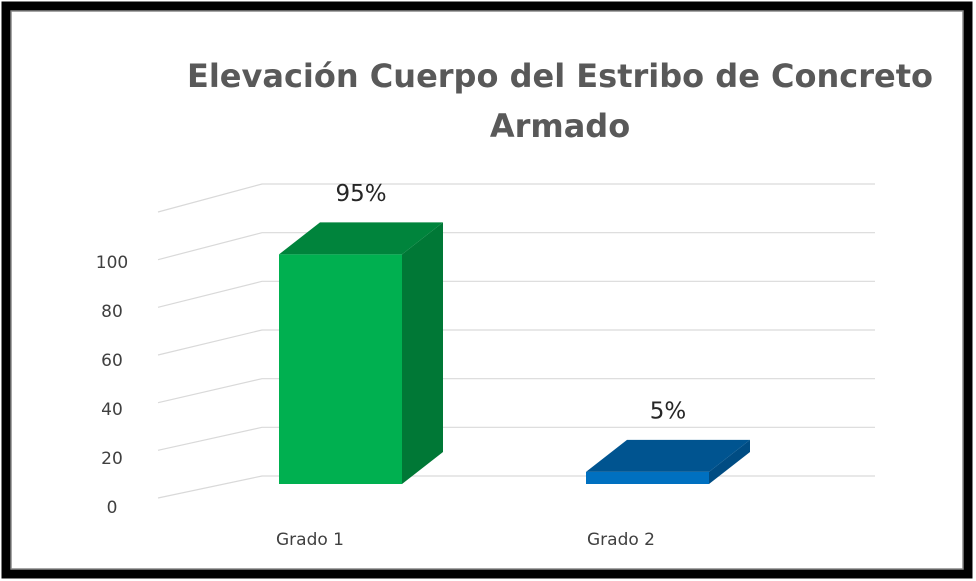 The image size is (976, 581). What do you see at coordinates (516, 198) in the screenshot?
I see `axis-top-line` at bounding box center [516, 198].